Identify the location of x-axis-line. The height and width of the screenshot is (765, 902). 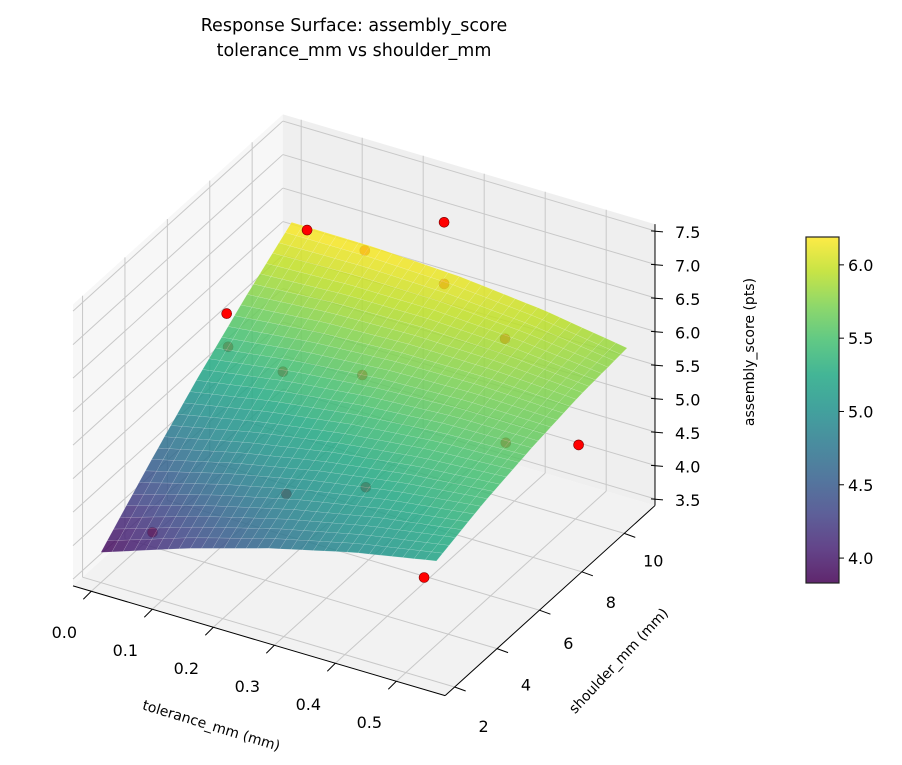
(259, 641).